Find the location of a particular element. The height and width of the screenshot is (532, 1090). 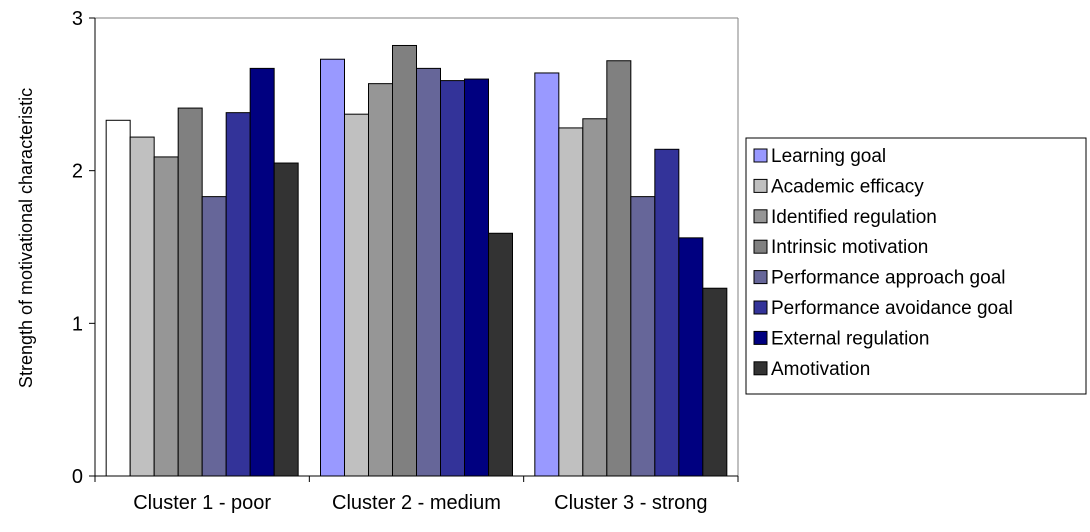

y-axis-label: Strength of motivational characteristic is located at coordinates (26, 238).